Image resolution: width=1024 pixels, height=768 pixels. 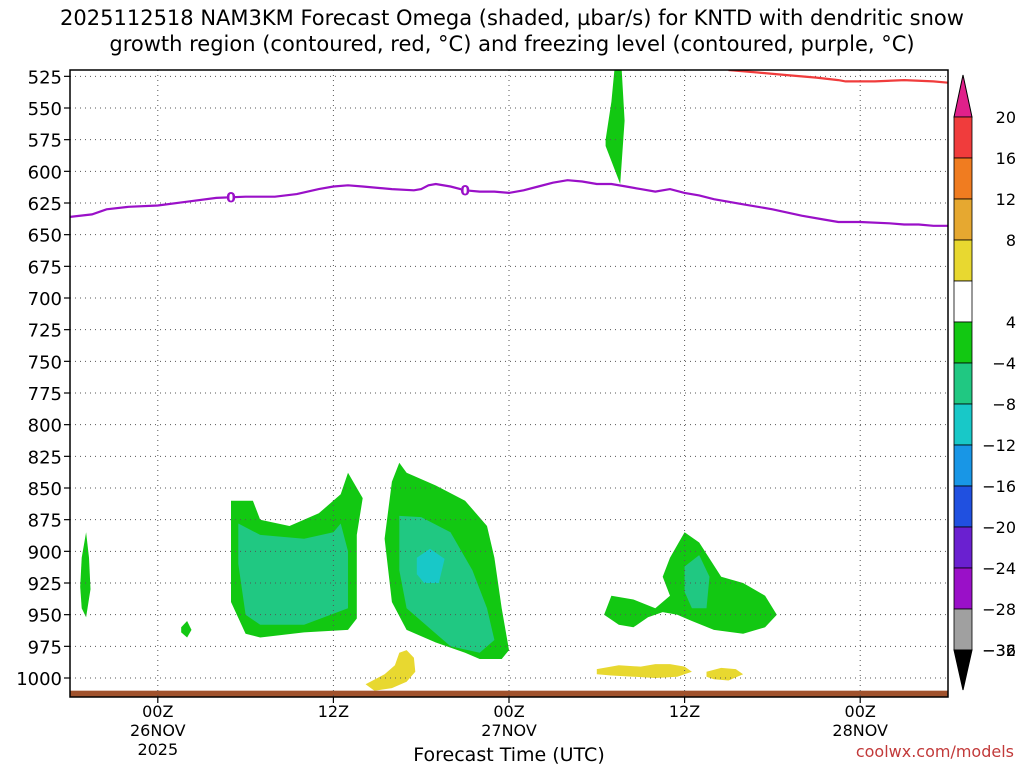 What do you see at coordinates (45, 489) in the screenshot?
I see `y-tick-label: 850` at bounding box center [45, 489].